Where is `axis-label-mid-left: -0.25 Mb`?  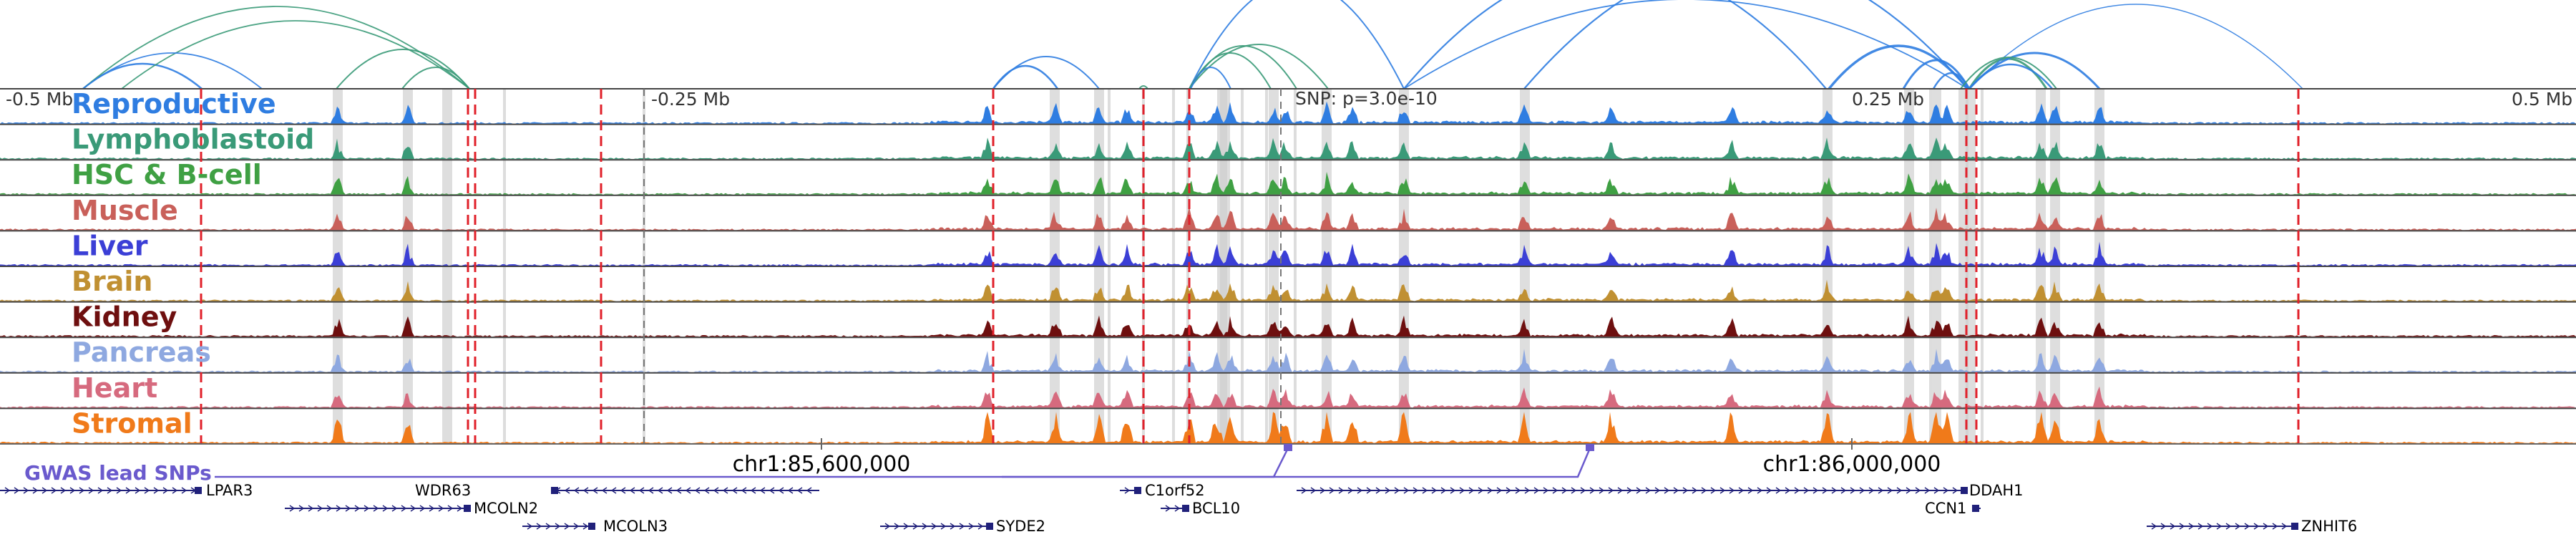 axis-label-mid-left: -0.25 Mb is located at coordinates (690, 99).